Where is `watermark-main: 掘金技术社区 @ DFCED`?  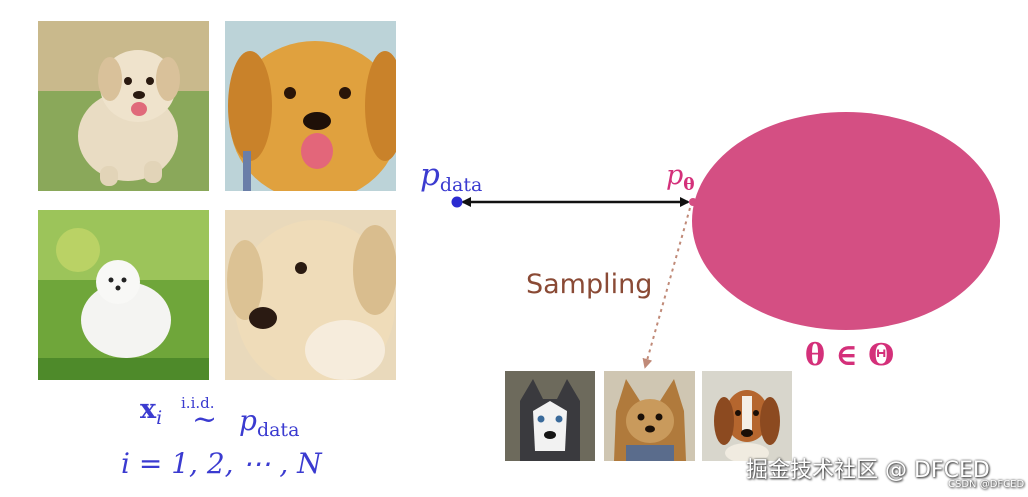 watermark-main: 掘金技术社区 @ DFCED is located at coordinates (868, 470).